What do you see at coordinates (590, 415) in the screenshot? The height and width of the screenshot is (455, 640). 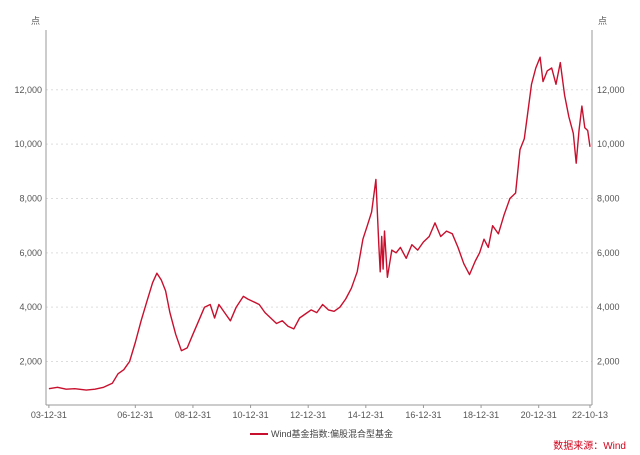 I see `x-tick-label: 22-10-13` at bounding box center [590, 415].